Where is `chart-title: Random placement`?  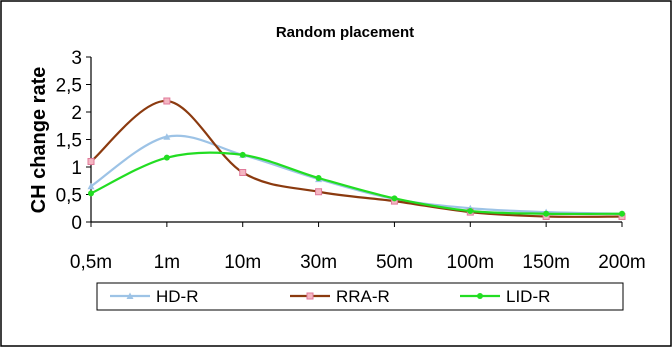
chart-title: Random placement is located at coordinates (345, 32).